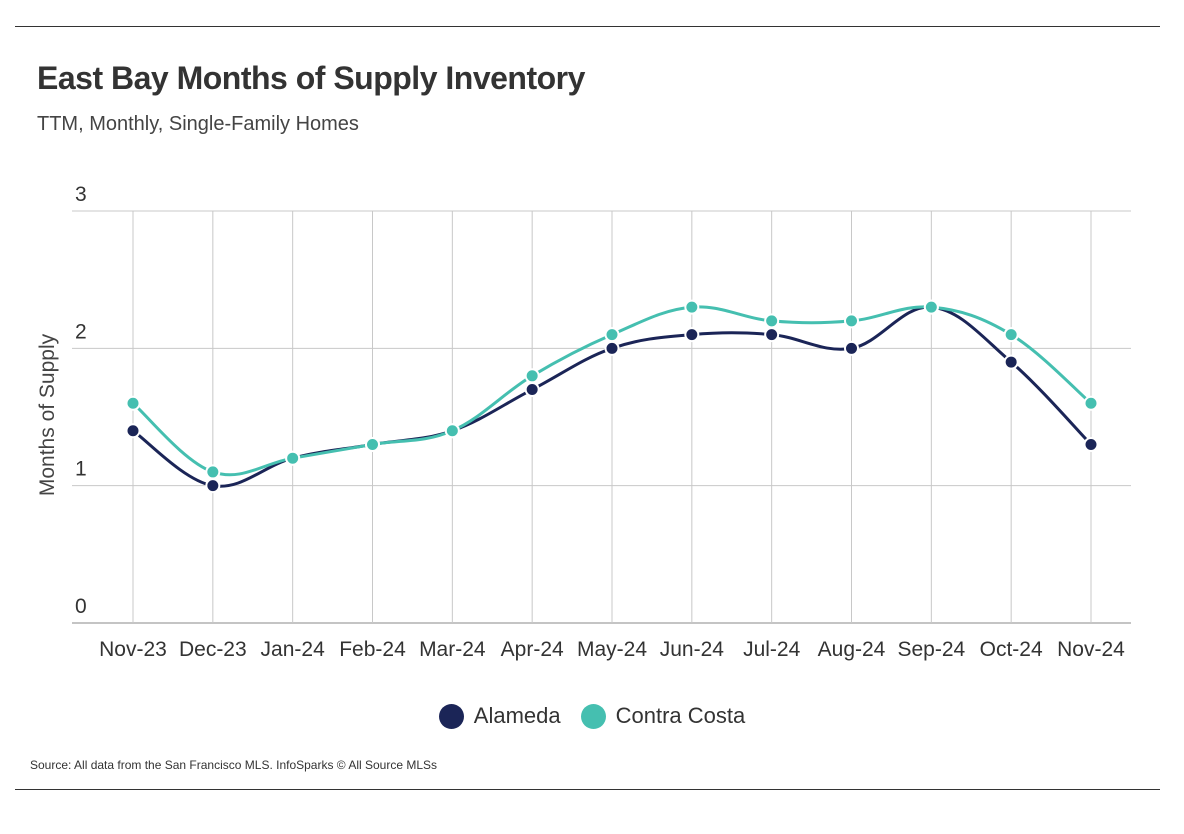 This screenshot has width=1184, height=834. I want to click on legend-item-contra-costa: Contra Costa, so click(663, 716).